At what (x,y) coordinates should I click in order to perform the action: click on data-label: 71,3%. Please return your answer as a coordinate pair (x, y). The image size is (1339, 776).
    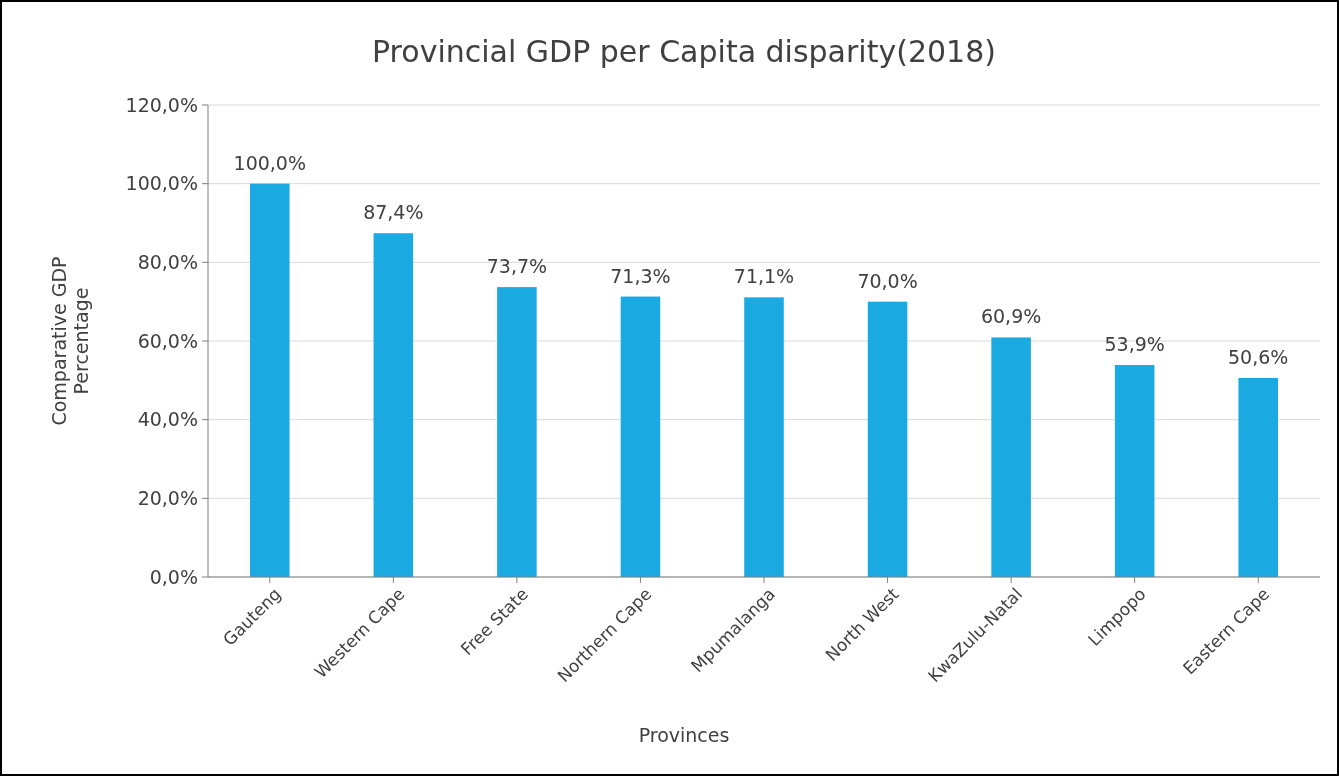
    Looking at the image, I should click on (640, 275).